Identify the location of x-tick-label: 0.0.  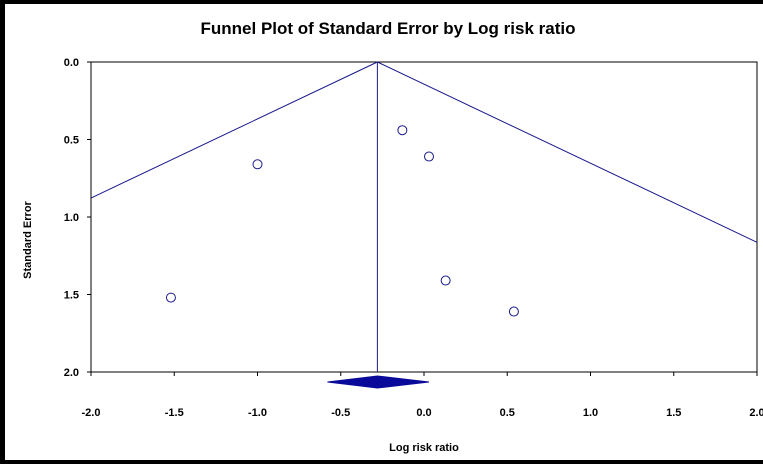
(423, 413).